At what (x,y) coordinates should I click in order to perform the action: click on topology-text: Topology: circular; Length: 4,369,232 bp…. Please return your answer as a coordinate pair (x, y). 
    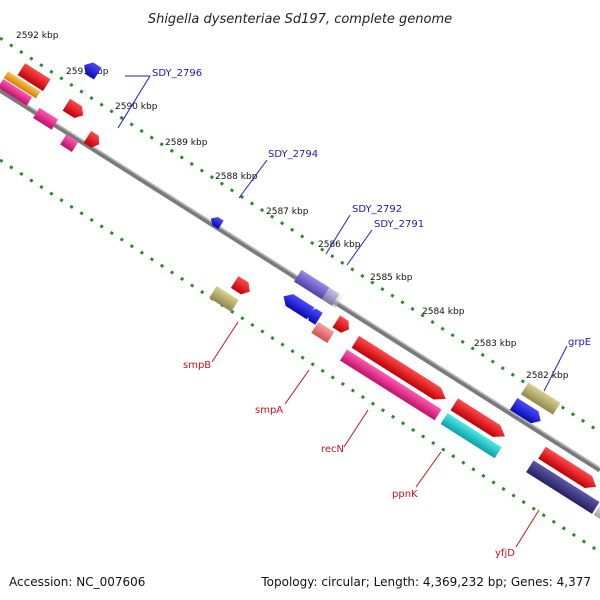
    Looking at the image, I should click on (425, 582).